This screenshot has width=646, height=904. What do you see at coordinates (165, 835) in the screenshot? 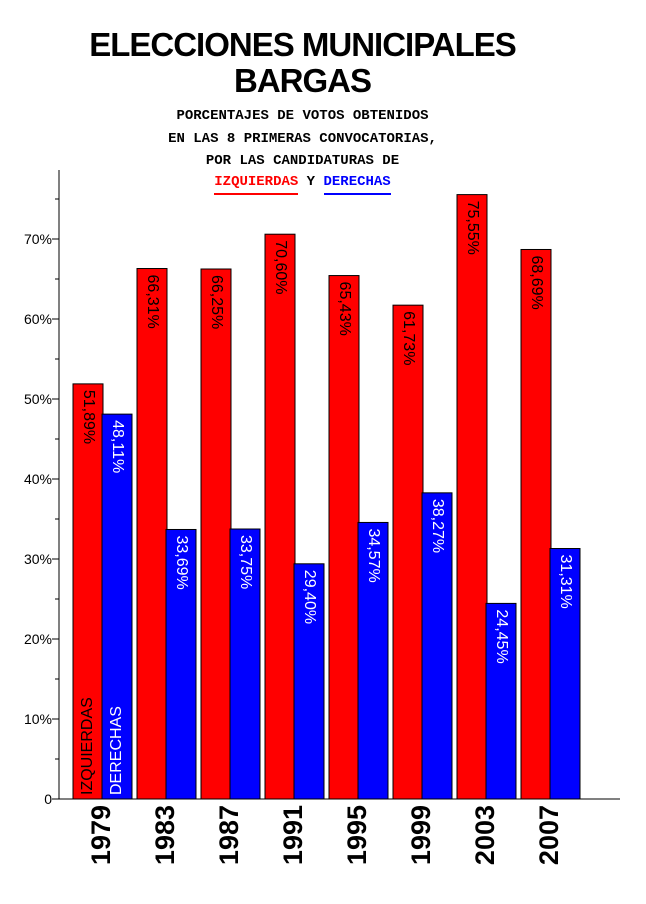
I see `category-label: 1983` at bounding box center [165, 835].